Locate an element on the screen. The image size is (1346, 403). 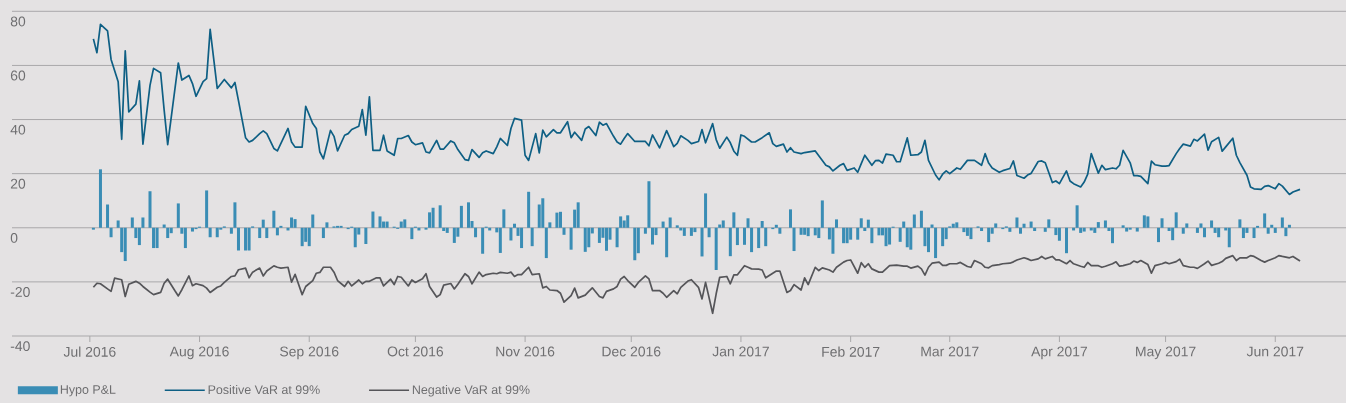
x-tick-label: Feb 2017 is located at coordinates (851, 351).